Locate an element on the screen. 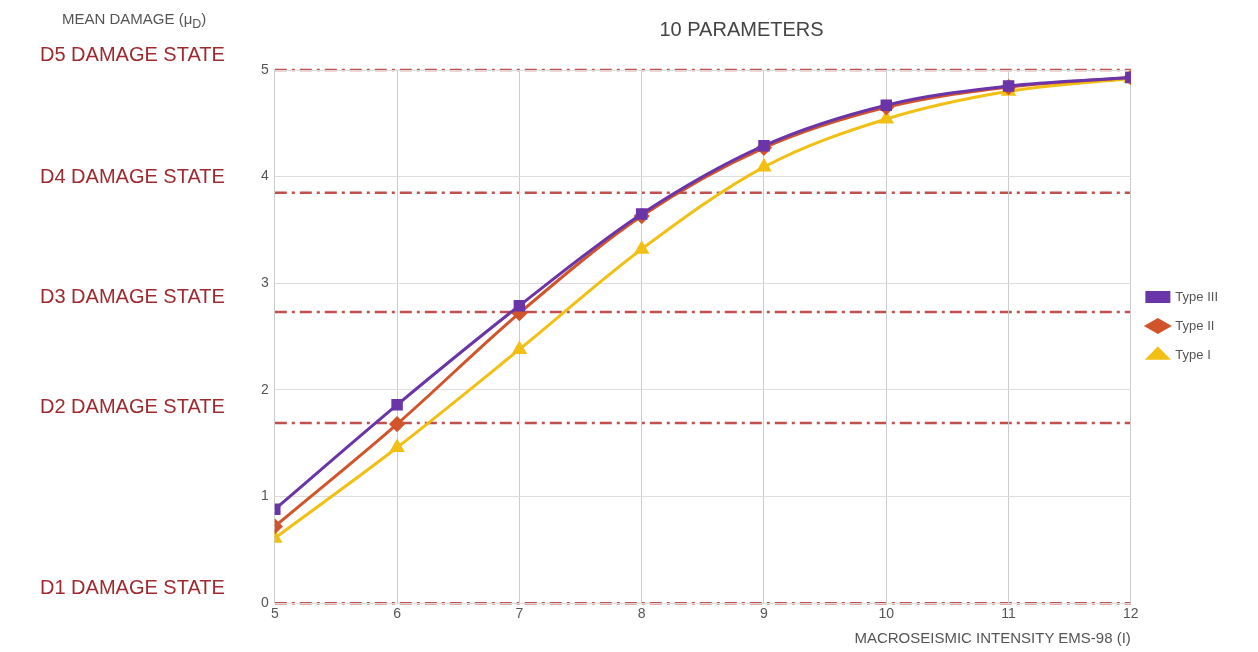  ref-line-label: D3 DAMAGE STATE is located at coordinates (132, 295).